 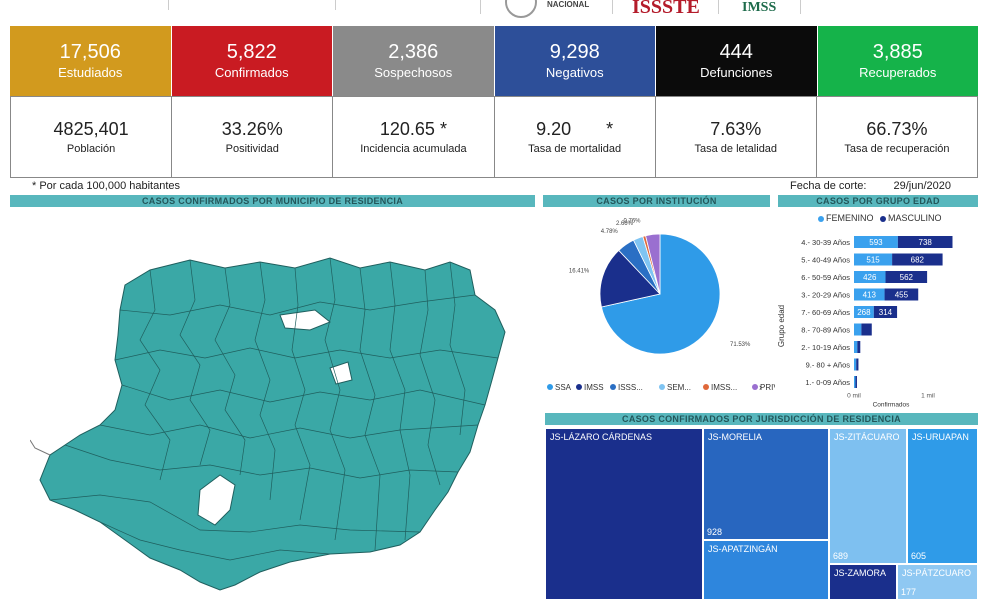 What do you see at coordinates (878, 201) in the screenshot?
I see `age-section-header: CASOS POR GRUPO EDAD` at bounding box center [878, 201].